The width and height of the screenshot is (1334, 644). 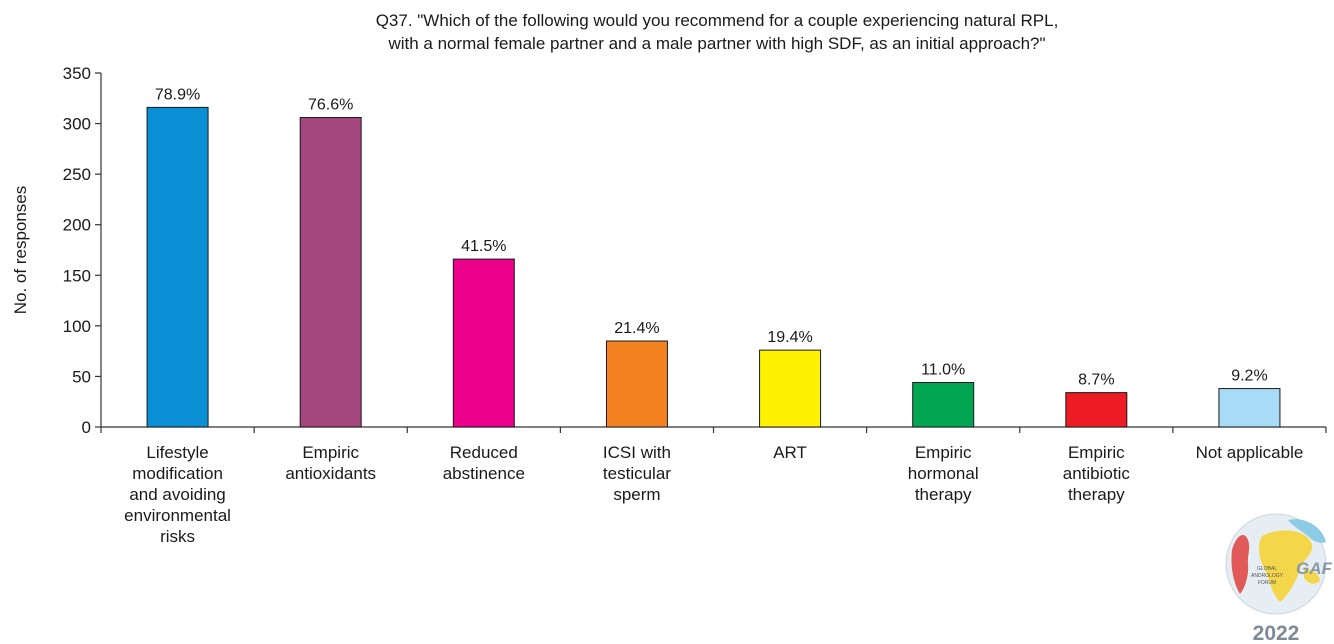 I want to click on y-tick-label: 50, so click(x=81, y=376).